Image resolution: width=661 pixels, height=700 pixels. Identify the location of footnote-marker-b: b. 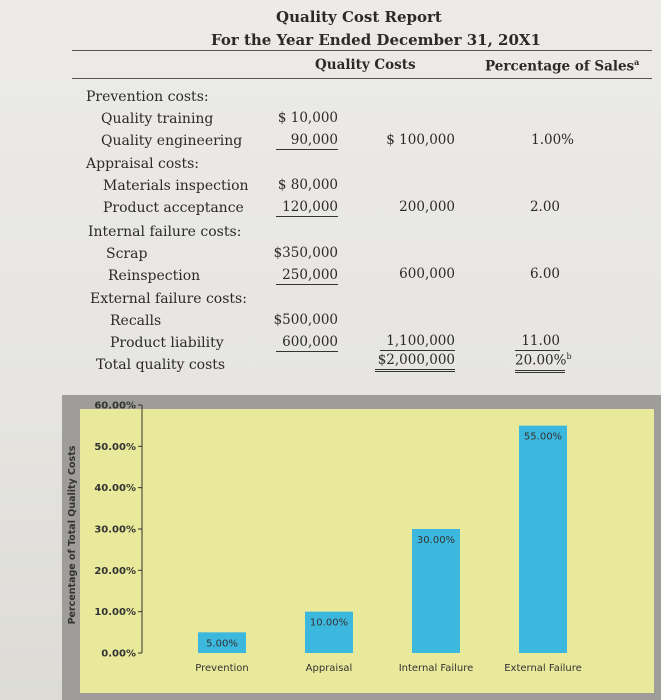
(569, 356).